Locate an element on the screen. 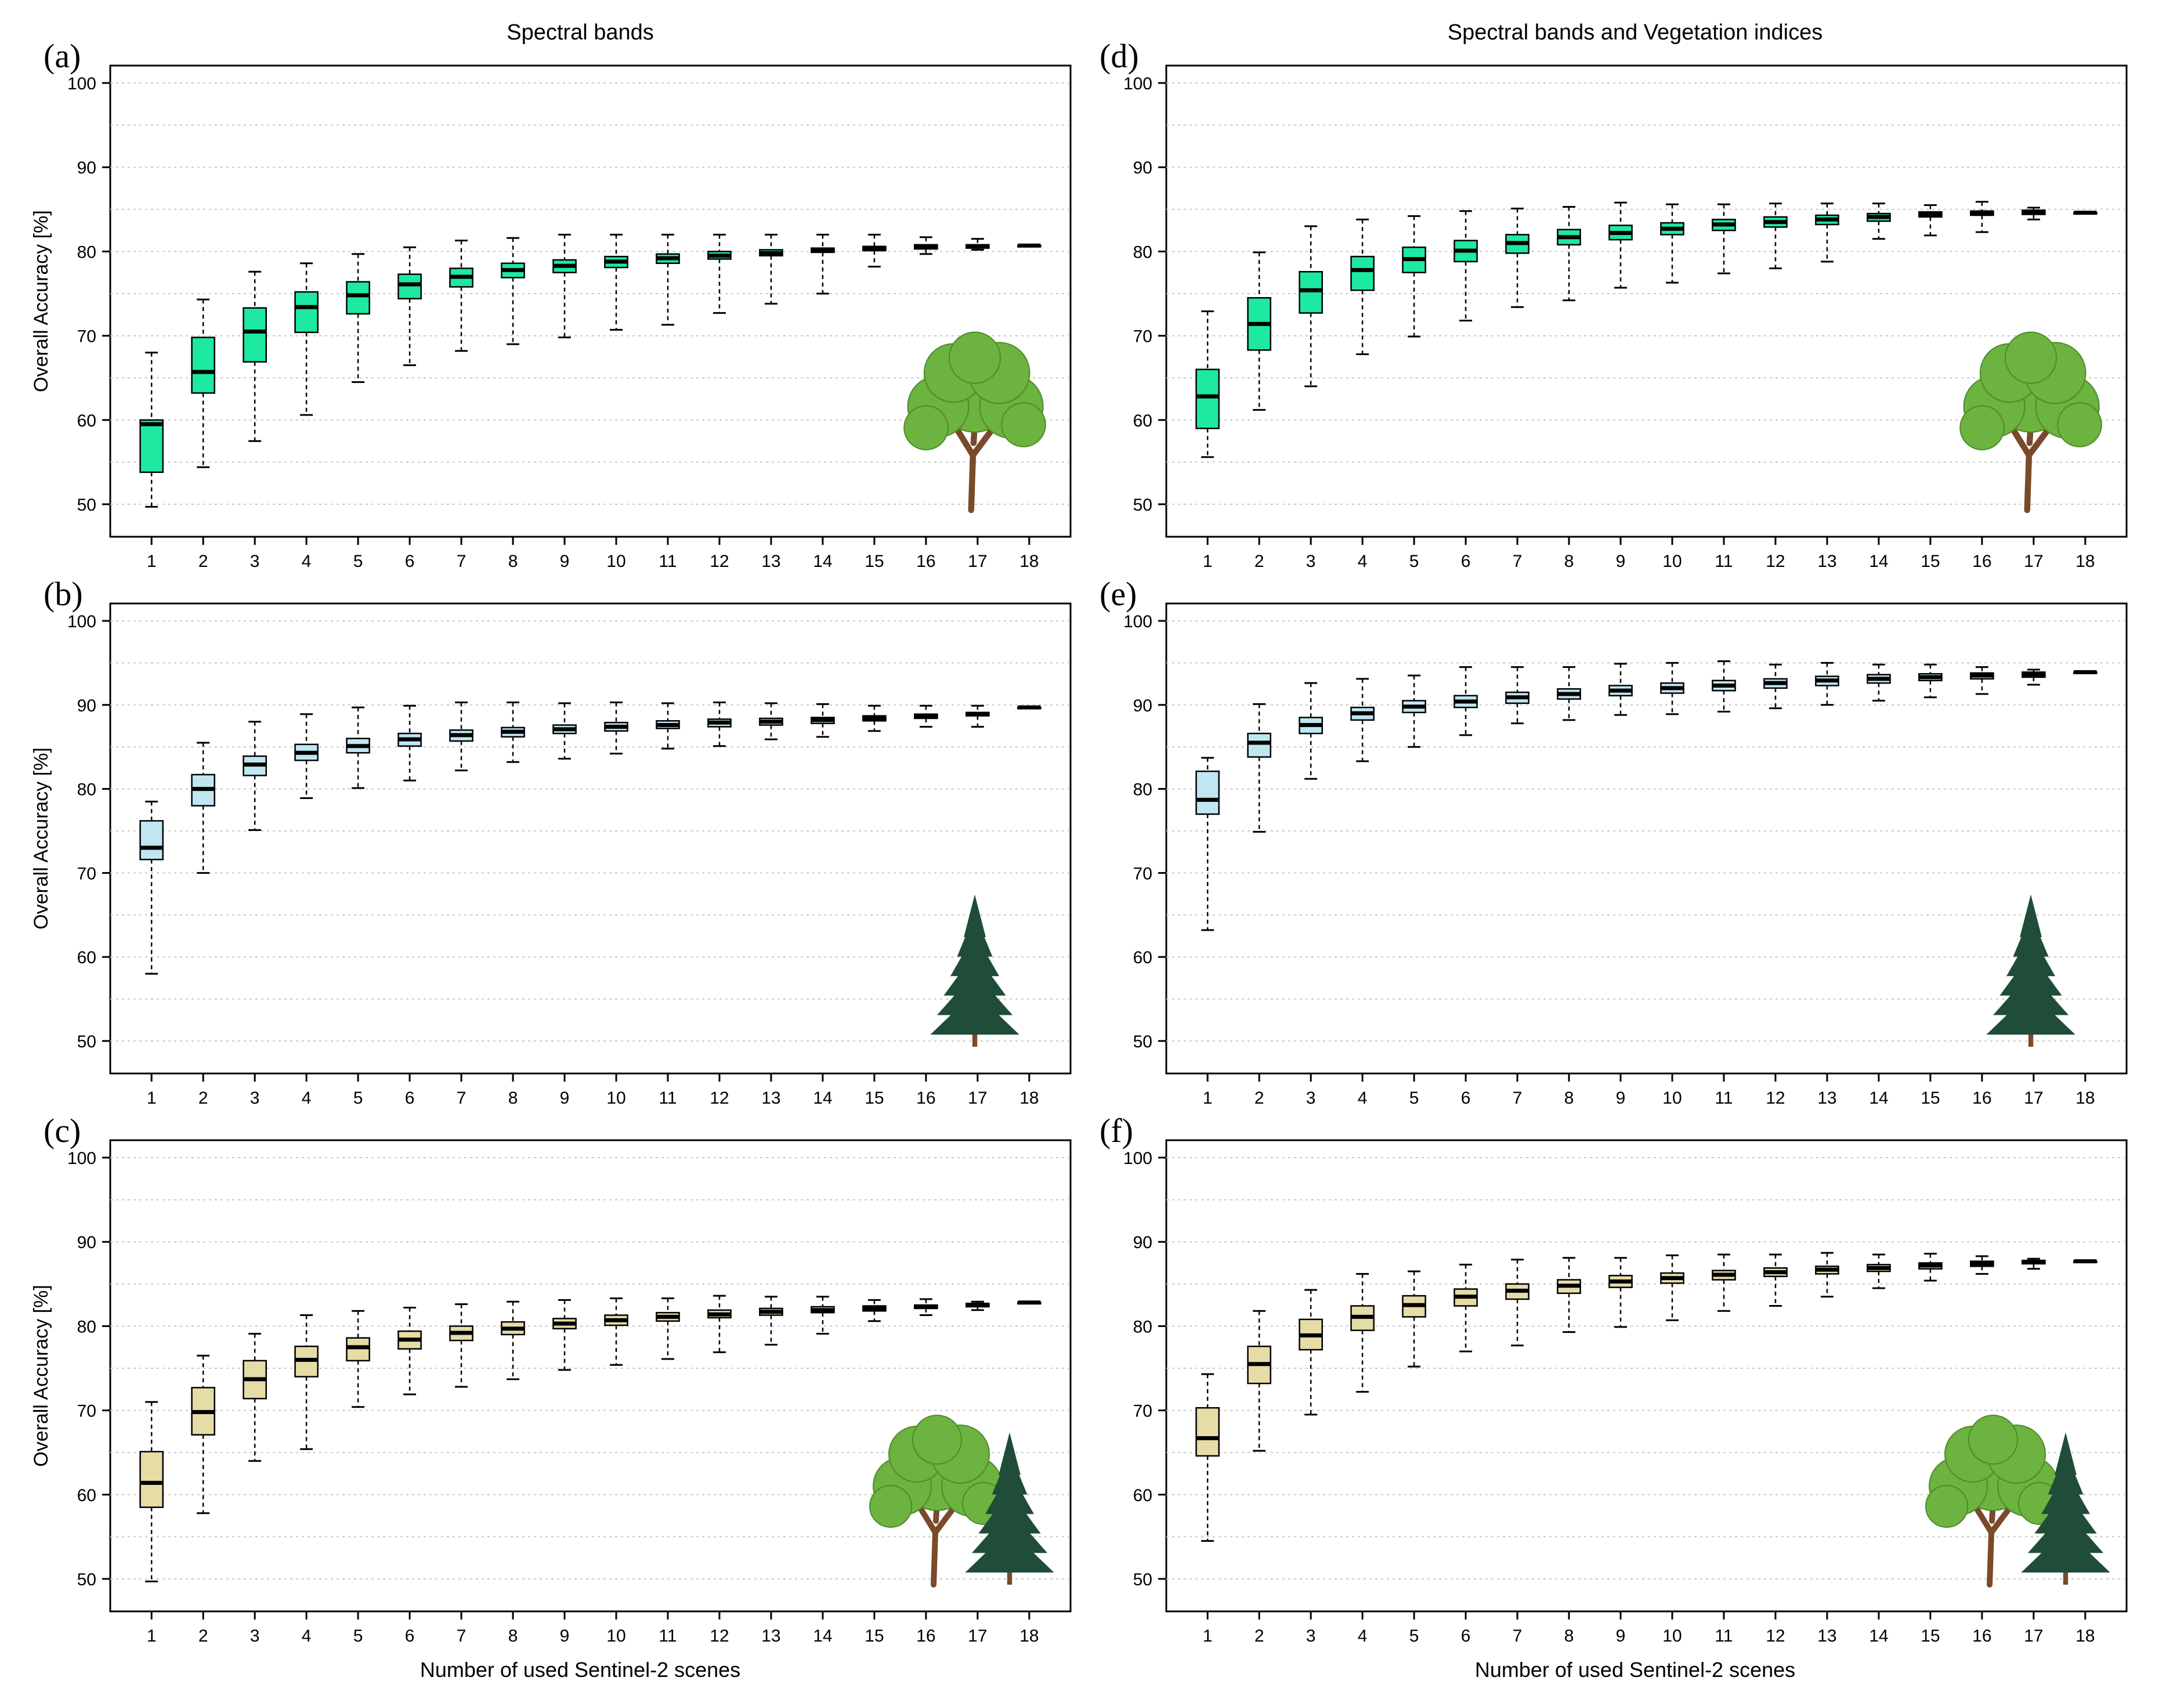  x-tick-label: 4 is located at coordinates (1363, 1636).